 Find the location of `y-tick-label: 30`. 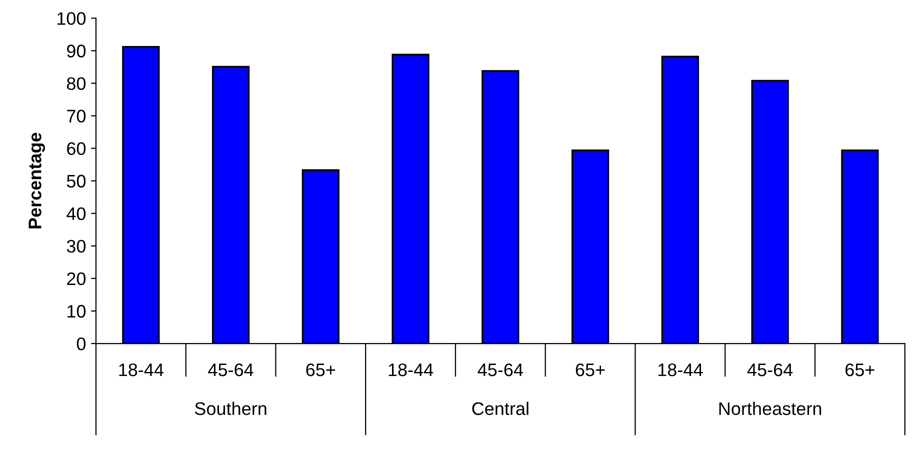

y-tick-label: 30 is located at coordinates (76, 246).